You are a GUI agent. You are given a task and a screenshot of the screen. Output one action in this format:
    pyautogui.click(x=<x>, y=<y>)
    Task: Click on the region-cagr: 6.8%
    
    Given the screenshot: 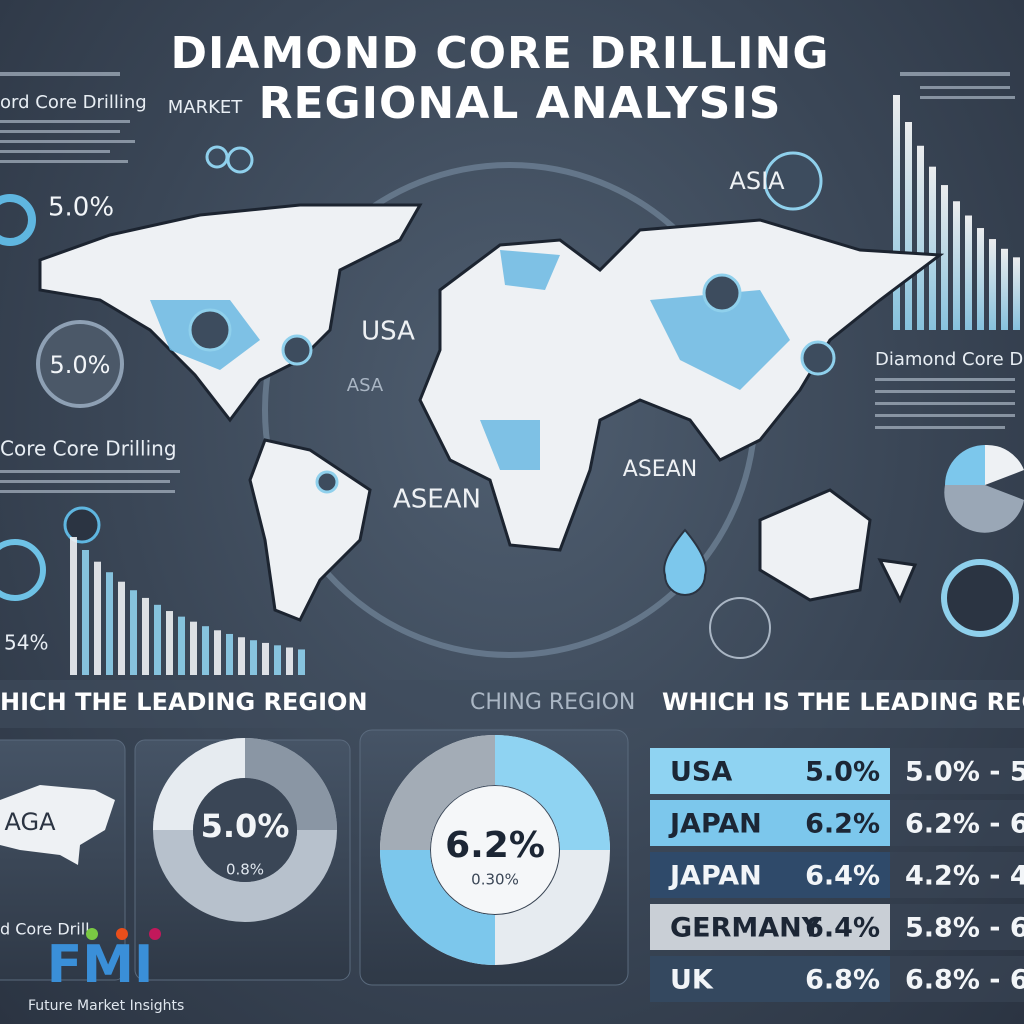 What is the action you would take?
    pyautogui.click(x=842, y=980)
    